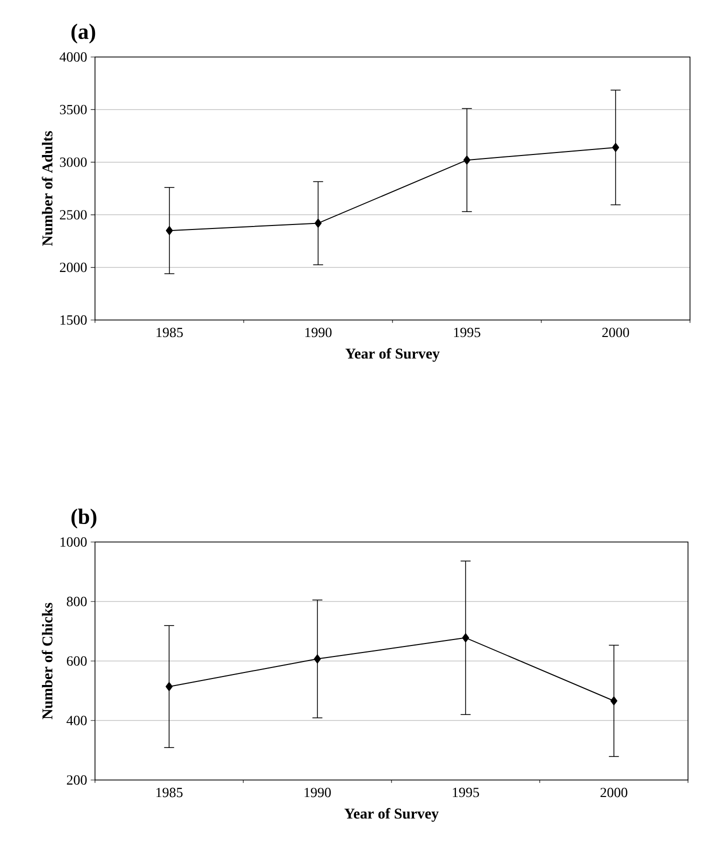  Describe the element at coordinates (73, 109) in the screenshot. I see `y-tick-label: 3500` at that location.